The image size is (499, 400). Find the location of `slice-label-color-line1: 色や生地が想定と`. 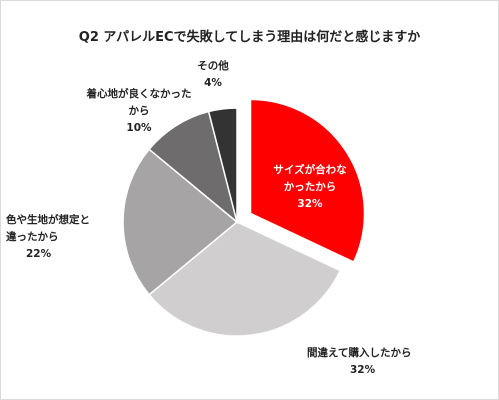

slice-label-color-line1: 色や生地が想定と is located at coordinates (48, 220).